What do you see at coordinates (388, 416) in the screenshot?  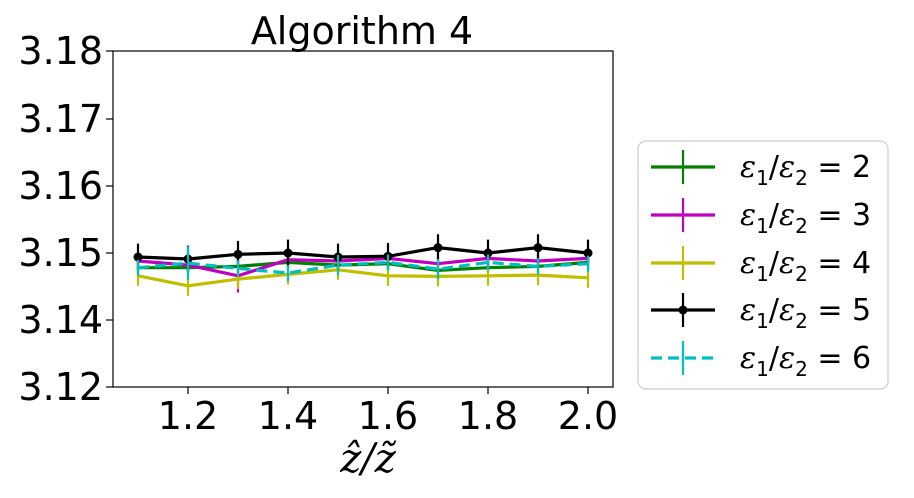 I see `x-tick-label: 1.6` at bounding box center [388, 416].